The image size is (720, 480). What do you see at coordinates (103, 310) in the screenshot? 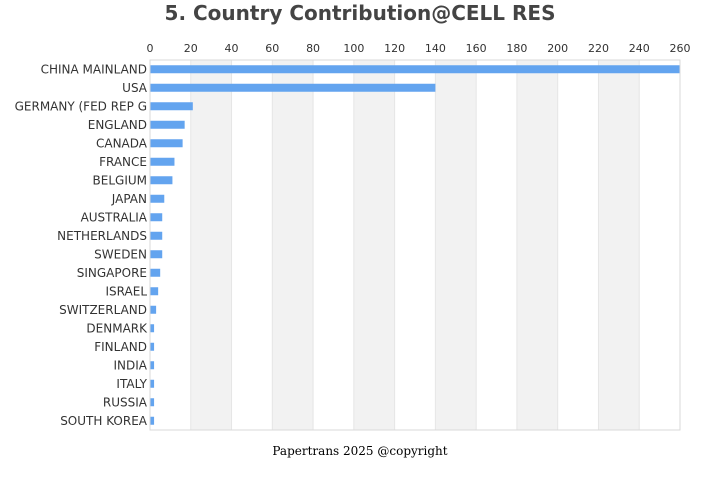
I see `category-label: SWITZERLAND` at bounding box center [103, 310].